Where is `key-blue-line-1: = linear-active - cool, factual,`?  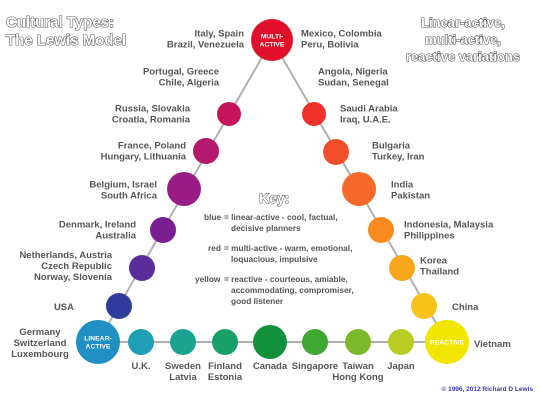
key-blue-line-1: = linear-active - cool, factual, is located at coordinates (281, 217).